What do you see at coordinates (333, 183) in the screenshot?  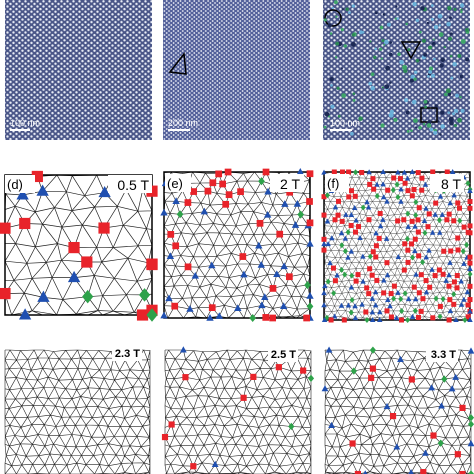 I see `panel-label: (f)` at bounding box center [333, 183].